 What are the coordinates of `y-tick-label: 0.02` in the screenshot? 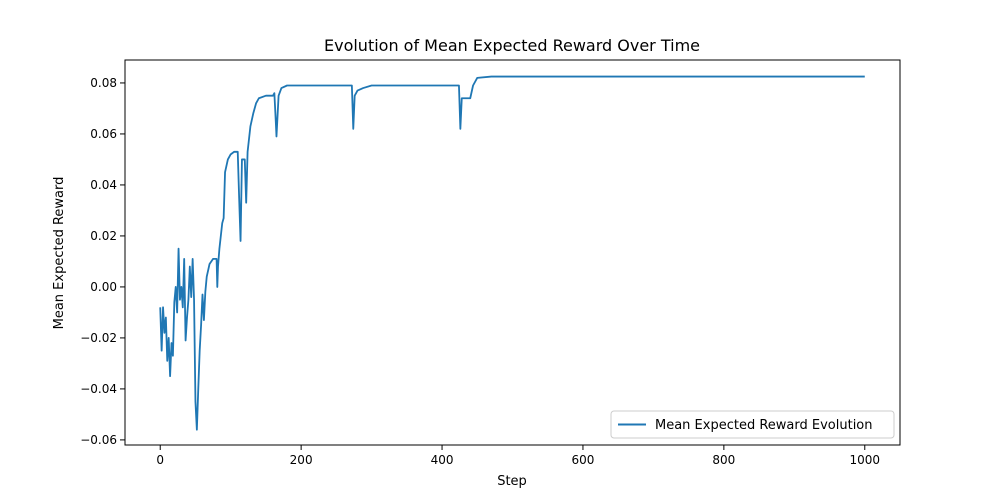 It's located at (103, 236).